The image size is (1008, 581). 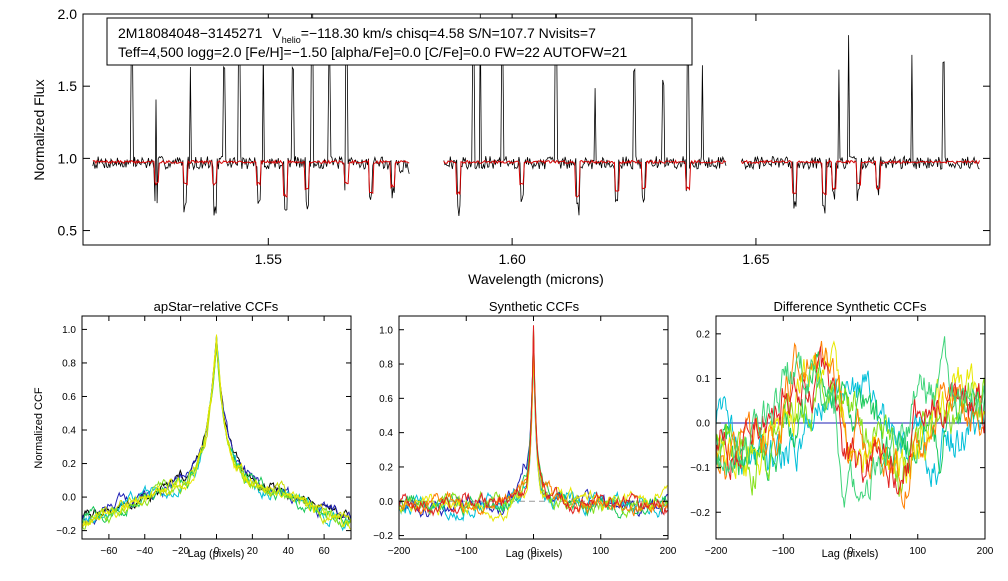 I want to click on difference-ccf-title: Difference Synthetic CCFs, so click(x=850, y=306).